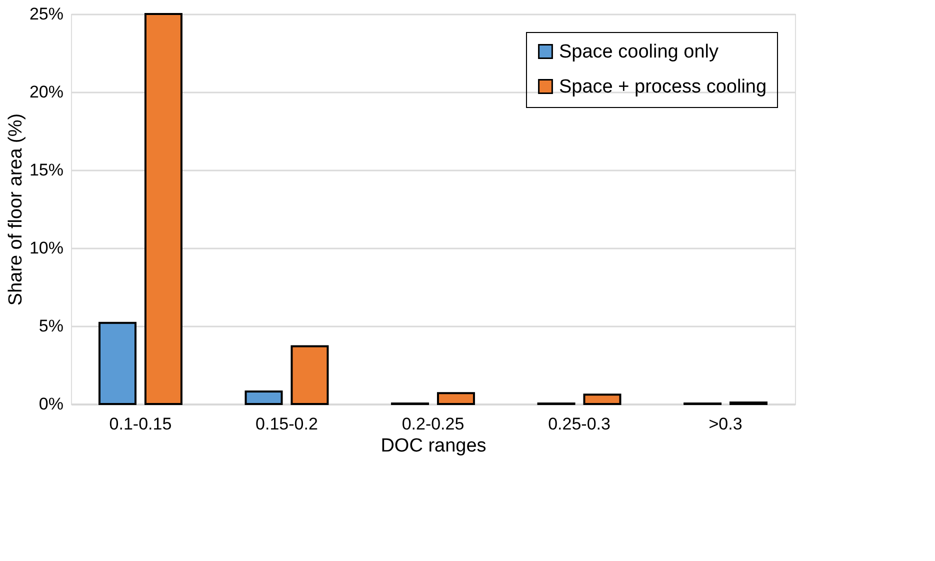 The height and width of the screenshot is (561, 935). Describe the element at coordinates (433, 446) in the screenshot. I see `x-axis-title: DOC ranges` at that location.